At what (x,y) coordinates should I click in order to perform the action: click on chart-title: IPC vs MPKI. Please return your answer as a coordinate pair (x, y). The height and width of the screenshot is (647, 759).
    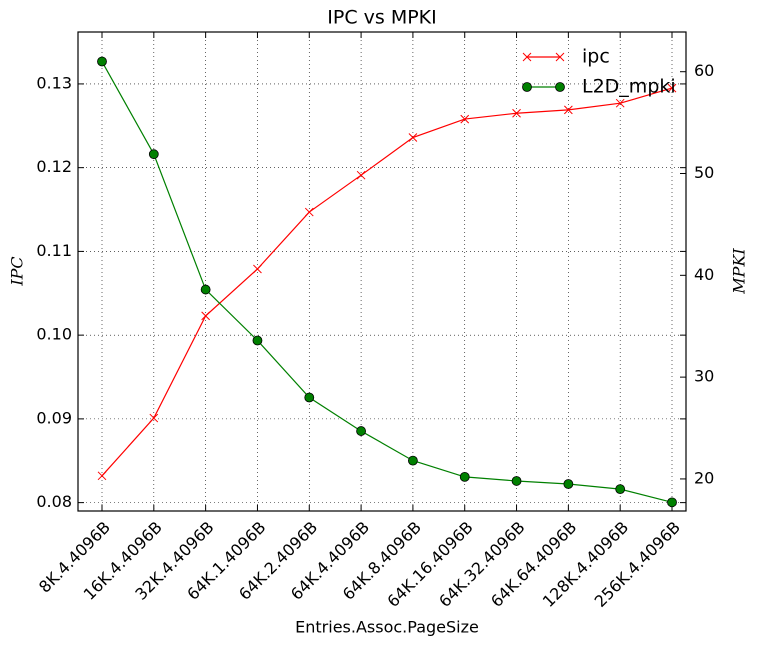
    Looking at the image, I should click on (381, 18).